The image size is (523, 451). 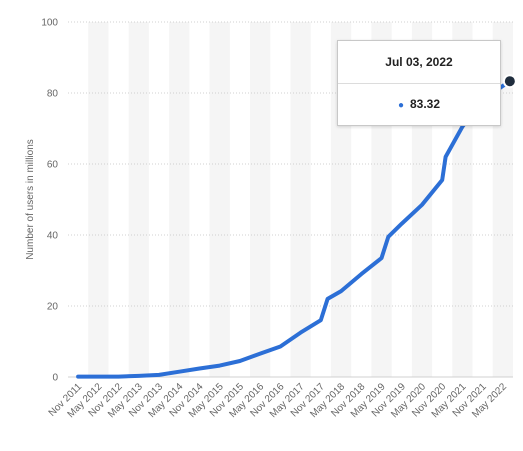 I want to click on y-tick-label: 20, so click(x=53, y=307).